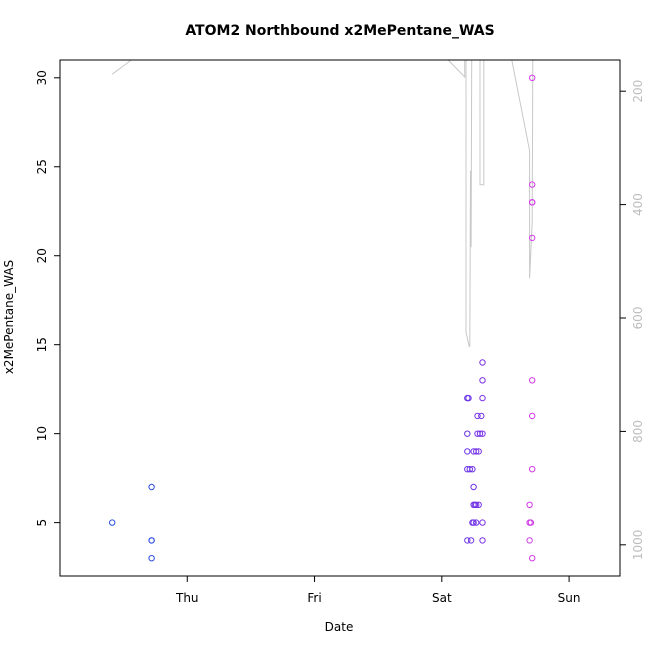  What do you see at coordinates (42, 166) in the screenshot?
I see `y-tick-label: 25` at bounding box center [42, 166].